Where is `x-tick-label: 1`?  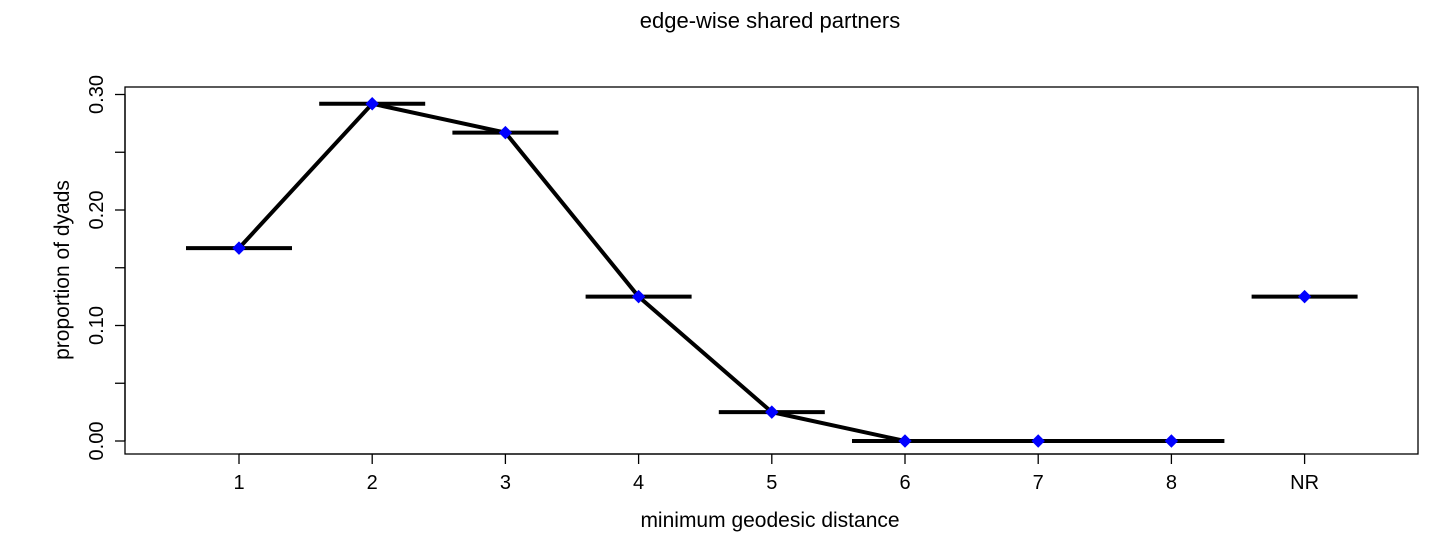
x-tick-label: 1 is located at coordinates (238, 483).